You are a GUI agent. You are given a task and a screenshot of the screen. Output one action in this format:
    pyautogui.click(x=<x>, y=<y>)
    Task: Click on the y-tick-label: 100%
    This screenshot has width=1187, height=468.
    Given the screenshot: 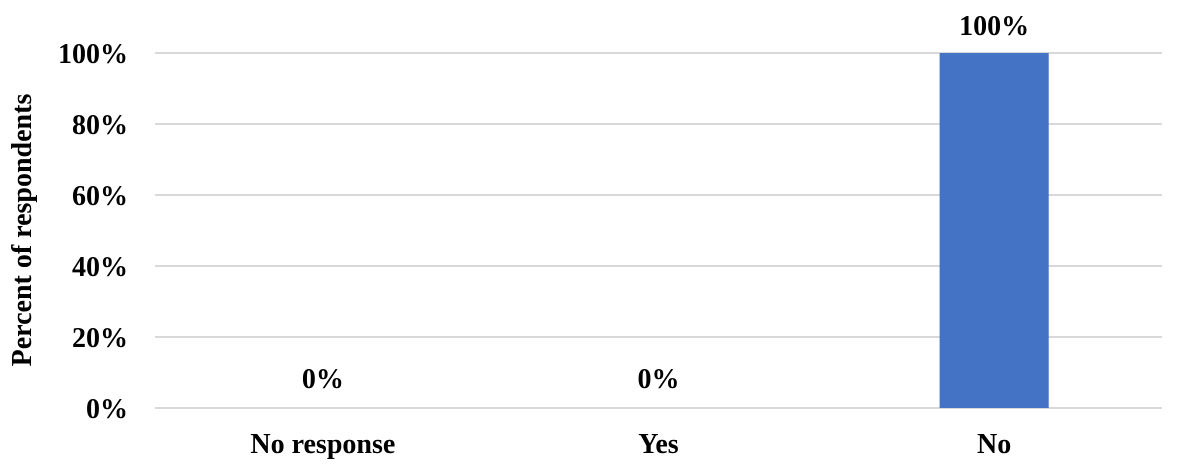 What is the action you would take?
    pyautogui.click(x=93, y=54)
    